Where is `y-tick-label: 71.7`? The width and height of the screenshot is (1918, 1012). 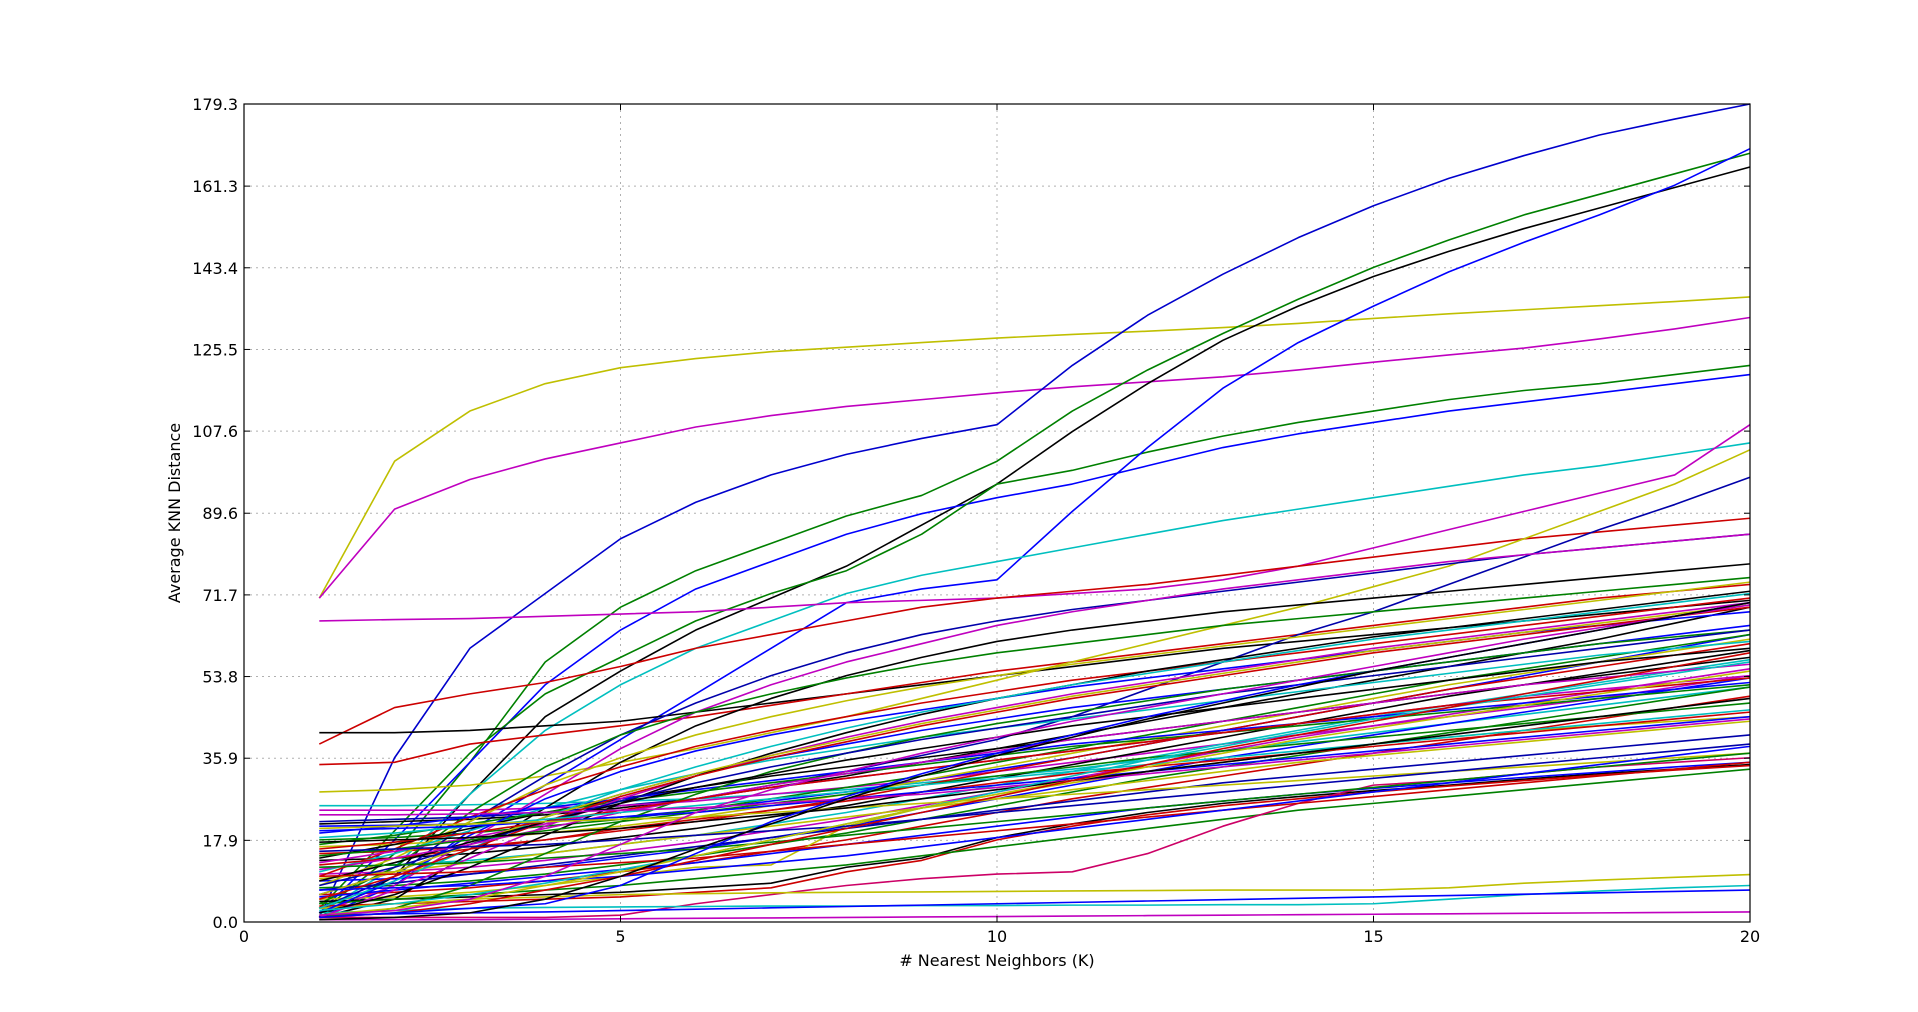 y-tick-label: 71.7 is located at coordinates (220, 595).